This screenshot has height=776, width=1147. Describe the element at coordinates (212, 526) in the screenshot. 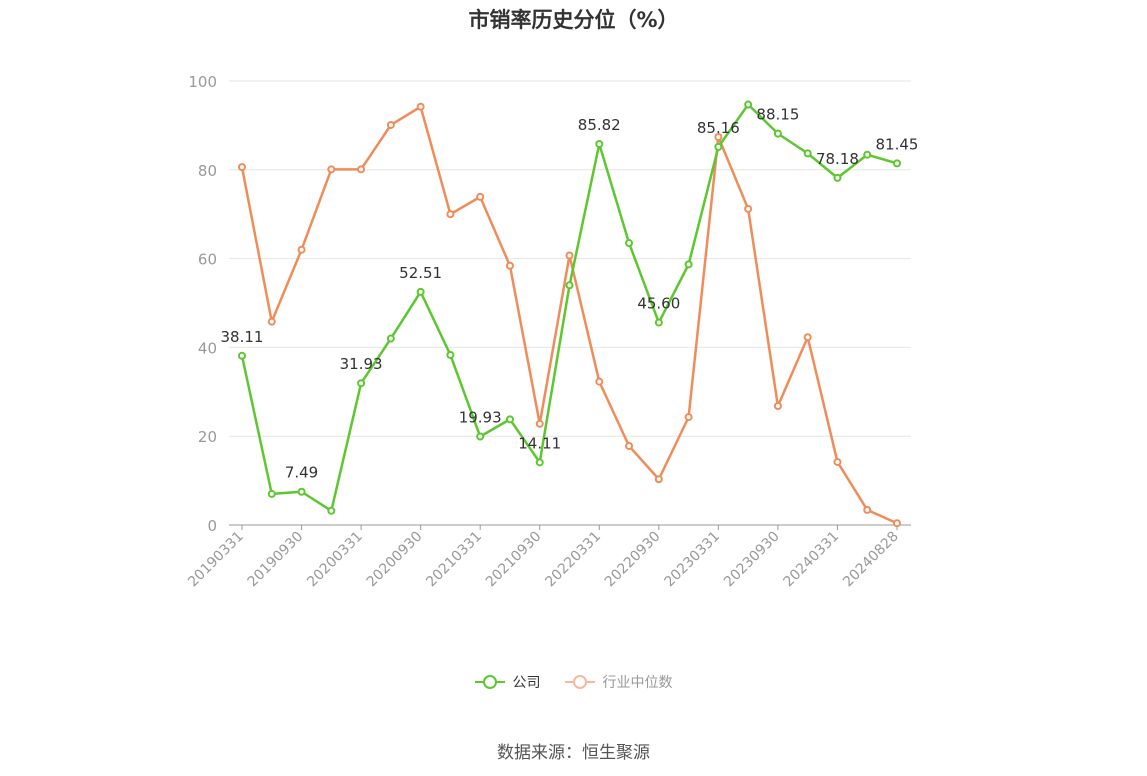

I see `y-tick-label: 0` at that location.